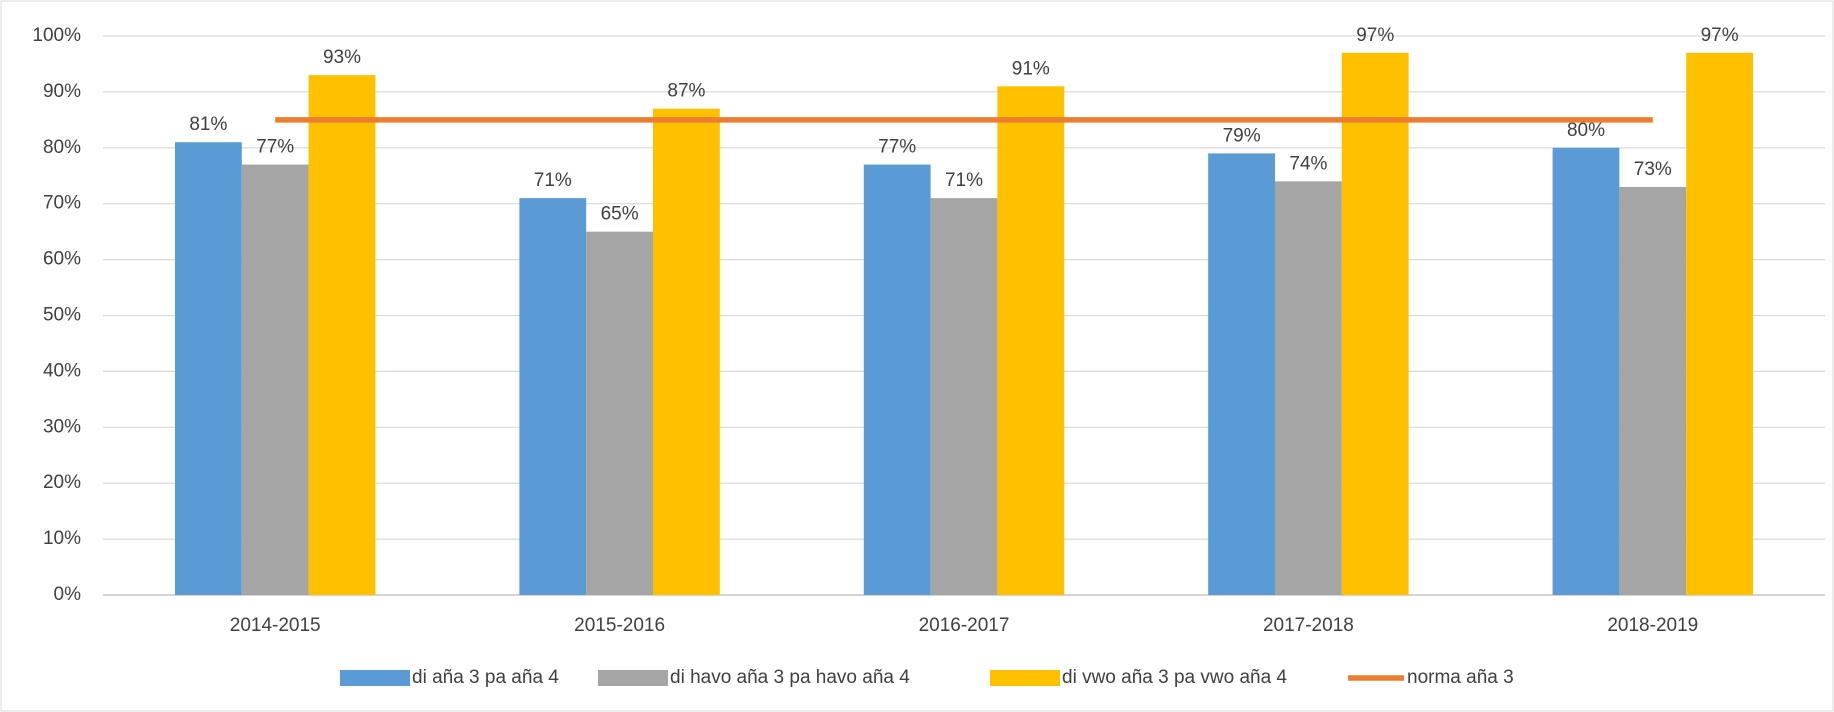 This screenshot has width=1834, height=712. I want to click on data-label: 65%, so click(620, 214).